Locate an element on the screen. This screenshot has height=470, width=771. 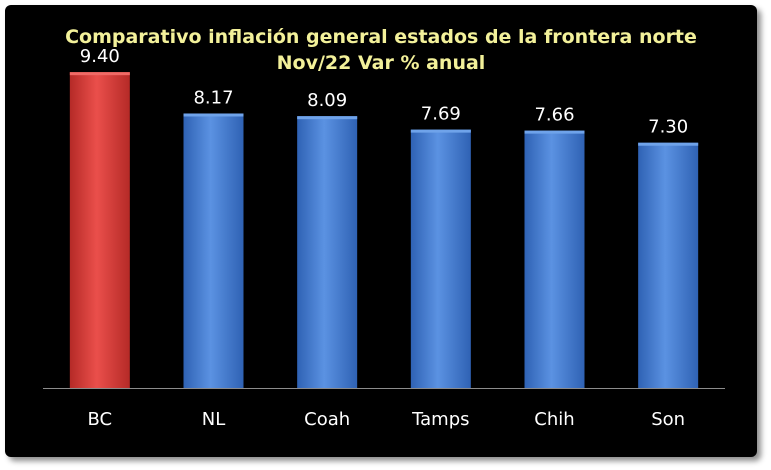
bar-chih is located at coordinates (554, 259).